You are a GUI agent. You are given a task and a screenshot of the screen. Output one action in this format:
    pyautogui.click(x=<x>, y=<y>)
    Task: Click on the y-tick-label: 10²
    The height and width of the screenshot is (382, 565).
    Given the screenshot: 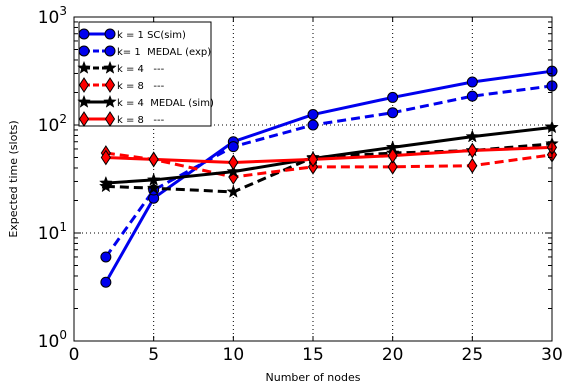 What is the action you would take?
    pyautogui.click(x=52, y=124)
    